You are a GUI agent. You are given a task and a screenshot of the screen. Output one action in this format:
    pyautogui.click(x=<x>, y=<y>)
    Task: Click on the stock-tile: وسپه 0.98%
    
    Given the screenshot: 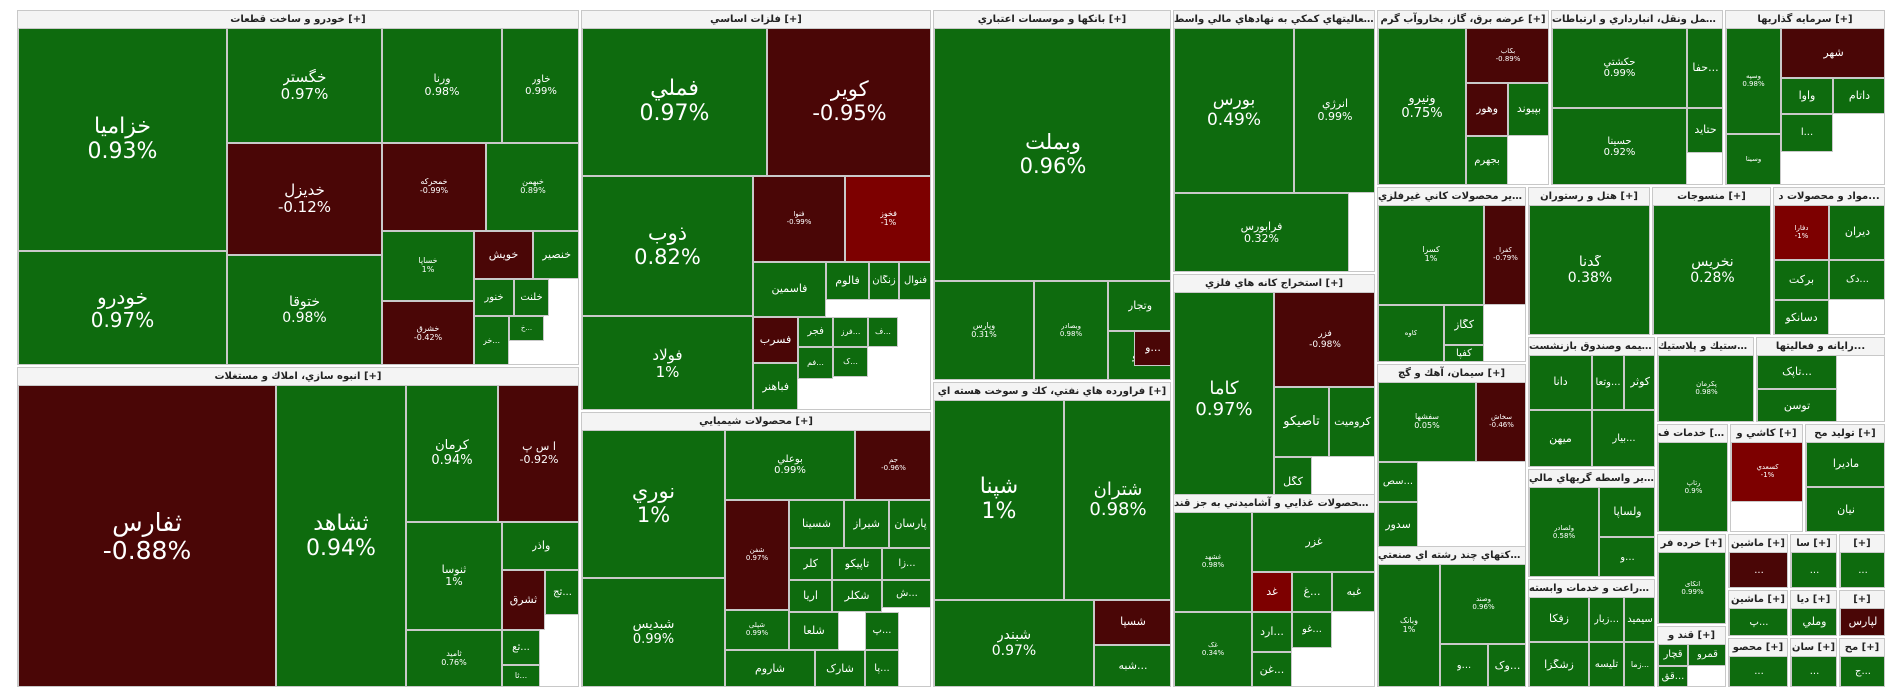 What is the action you would take?
    pyautogui.click(x=1753, y=81)
    